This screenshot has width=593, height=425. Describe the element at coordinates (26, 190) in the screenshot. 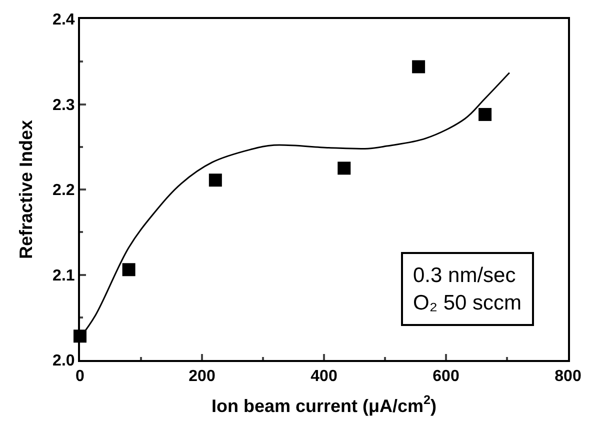

I see `y-axis-title: Refractive Index` at that location.